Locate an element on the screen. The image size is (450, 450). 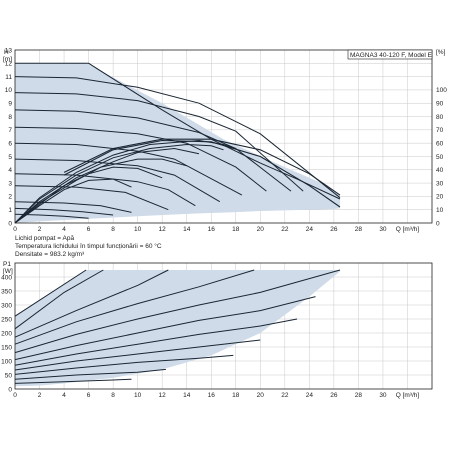
power-y-tick: 200 is located at coordinates (6, 333).